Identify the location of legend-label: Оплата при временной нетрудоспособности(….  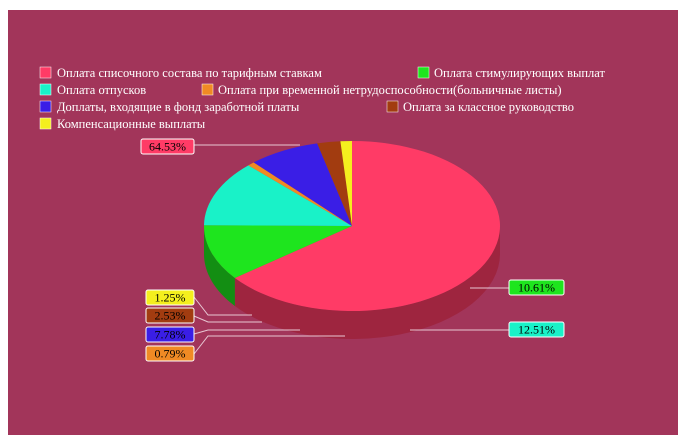
(390, 90).